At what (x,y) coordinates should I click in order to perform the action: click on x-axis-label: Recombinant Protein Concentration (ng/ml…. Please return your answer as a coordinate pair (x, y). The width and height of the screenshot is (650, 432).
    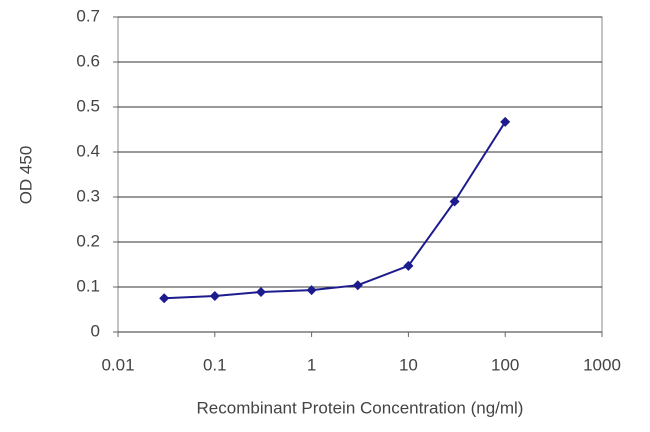
    Looking at the image, I should click on (360, 407).